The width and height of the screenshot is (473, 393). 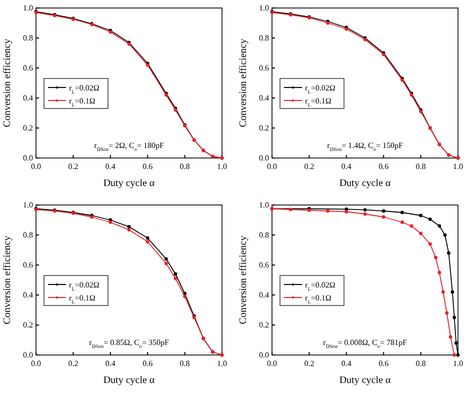 What do you see at coordinates (129, 147) in the screenshot?
I see `annotation: r$_{DSon}$= 2Ω, C$_{o}$= 180pF` at bounding box center [129, 147].